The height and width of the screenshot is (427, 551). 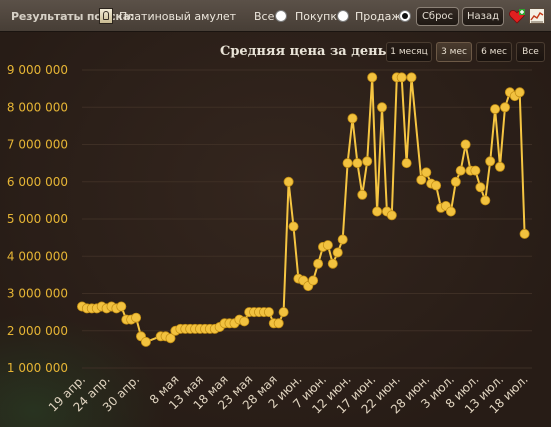 What do you see at coordinates (281, 16) in the screenshot?
I see `filter-all-radio` at bounding box center [281, 16].